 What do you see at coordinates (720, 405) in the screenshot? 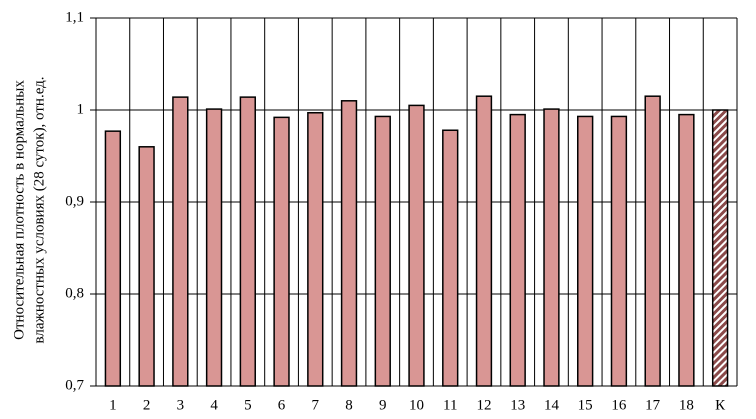
I see `x-tick-label: К` at bounding box center [720, 405].